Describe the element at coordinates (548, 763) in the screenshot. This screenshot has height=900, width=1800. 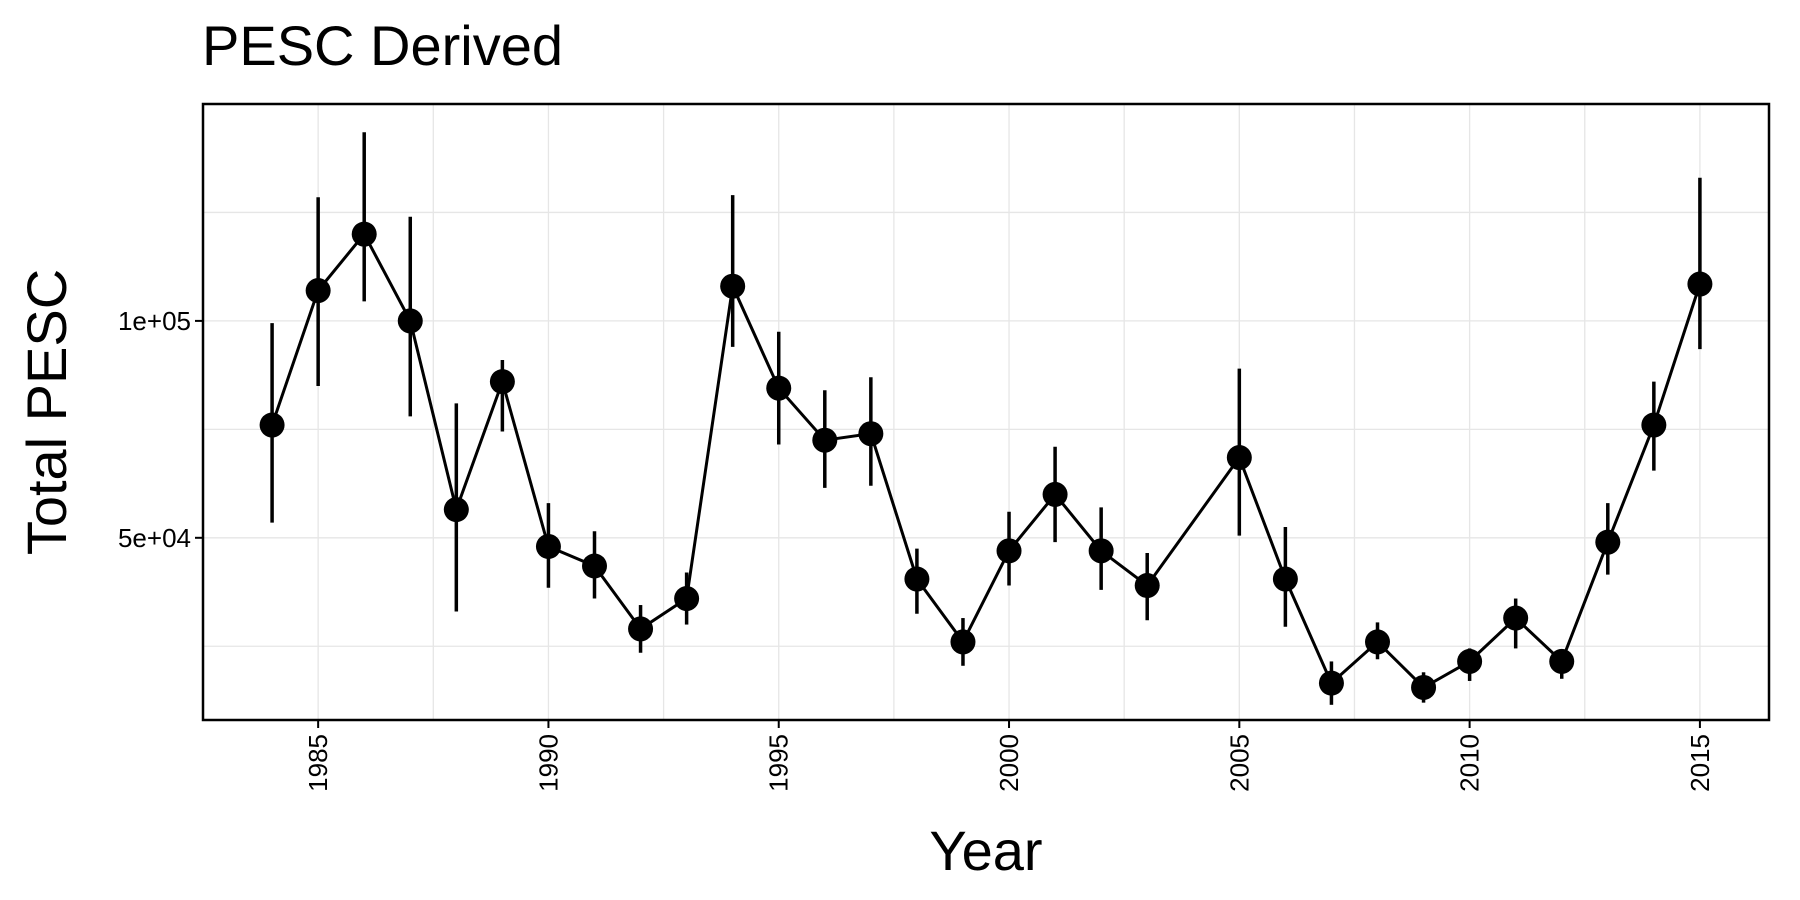
I see `x-tick-label: 1990` at that location.